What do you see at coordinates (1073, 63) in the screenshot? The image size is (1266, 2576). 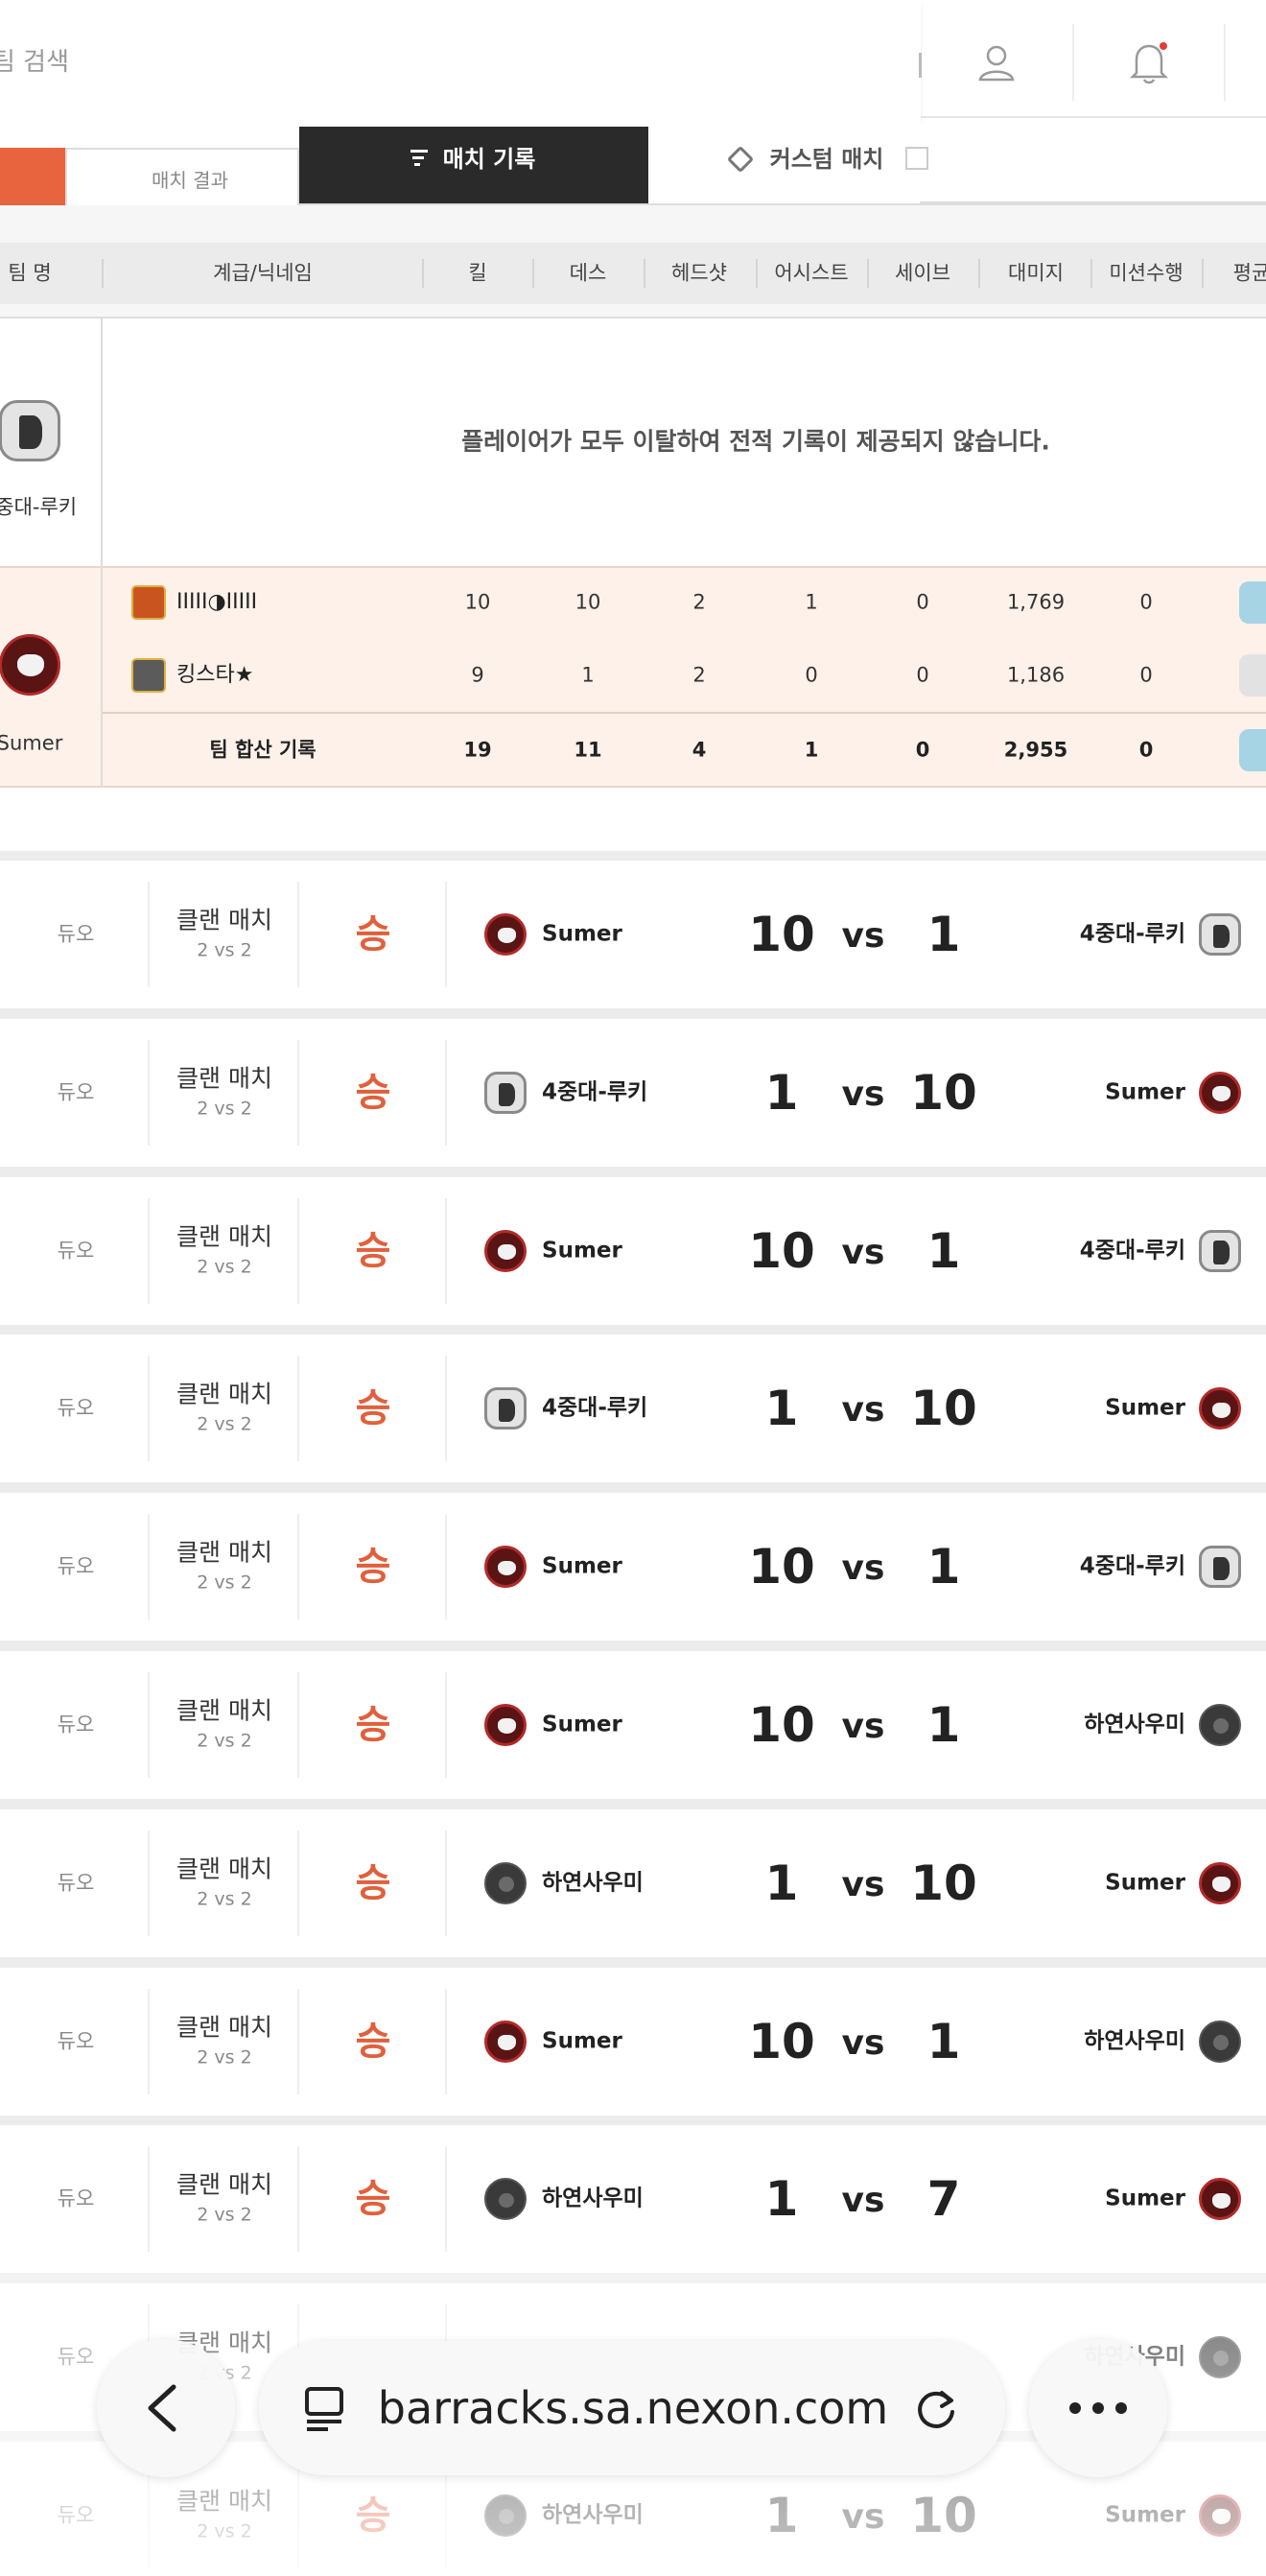 I see `divider` at bounding box center [1073, 63].